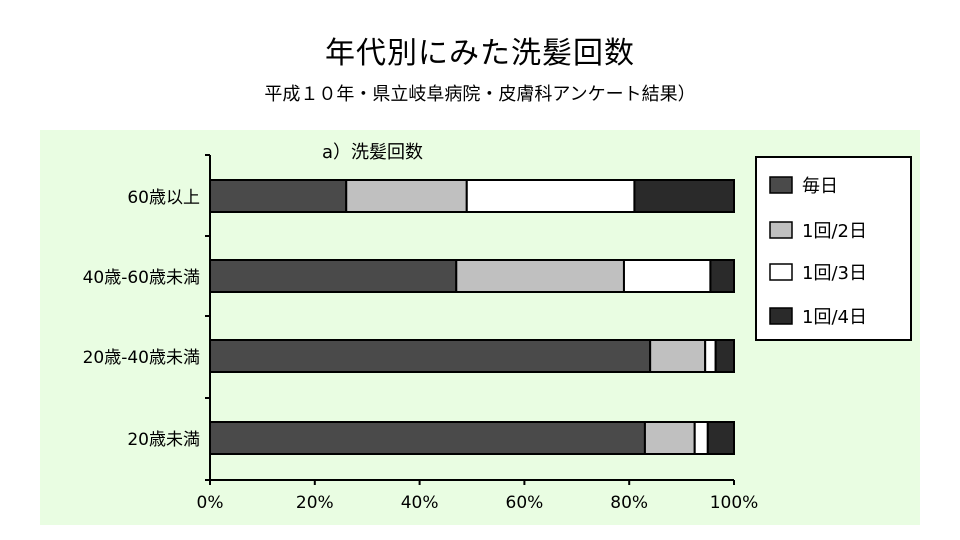 The height and width of the screenshot is (540, 960). Describe the element at coordinates (480, 94) in the screenshot. I see `page-subtitle: 平成１０年・県立岐阜病院・皮膚科アンケート結果）` at that location.